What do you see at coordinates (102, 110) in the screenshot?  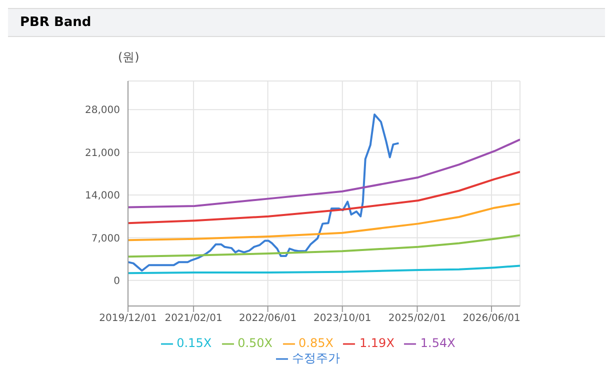 I see `y-tick-label: 28,000` at bounding box center [102, 110].